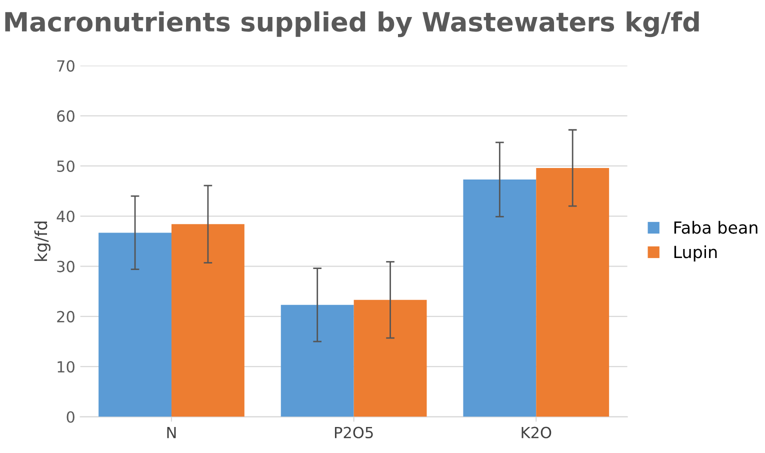  I want to click on y-tick-label: 20, so click(65, 316).